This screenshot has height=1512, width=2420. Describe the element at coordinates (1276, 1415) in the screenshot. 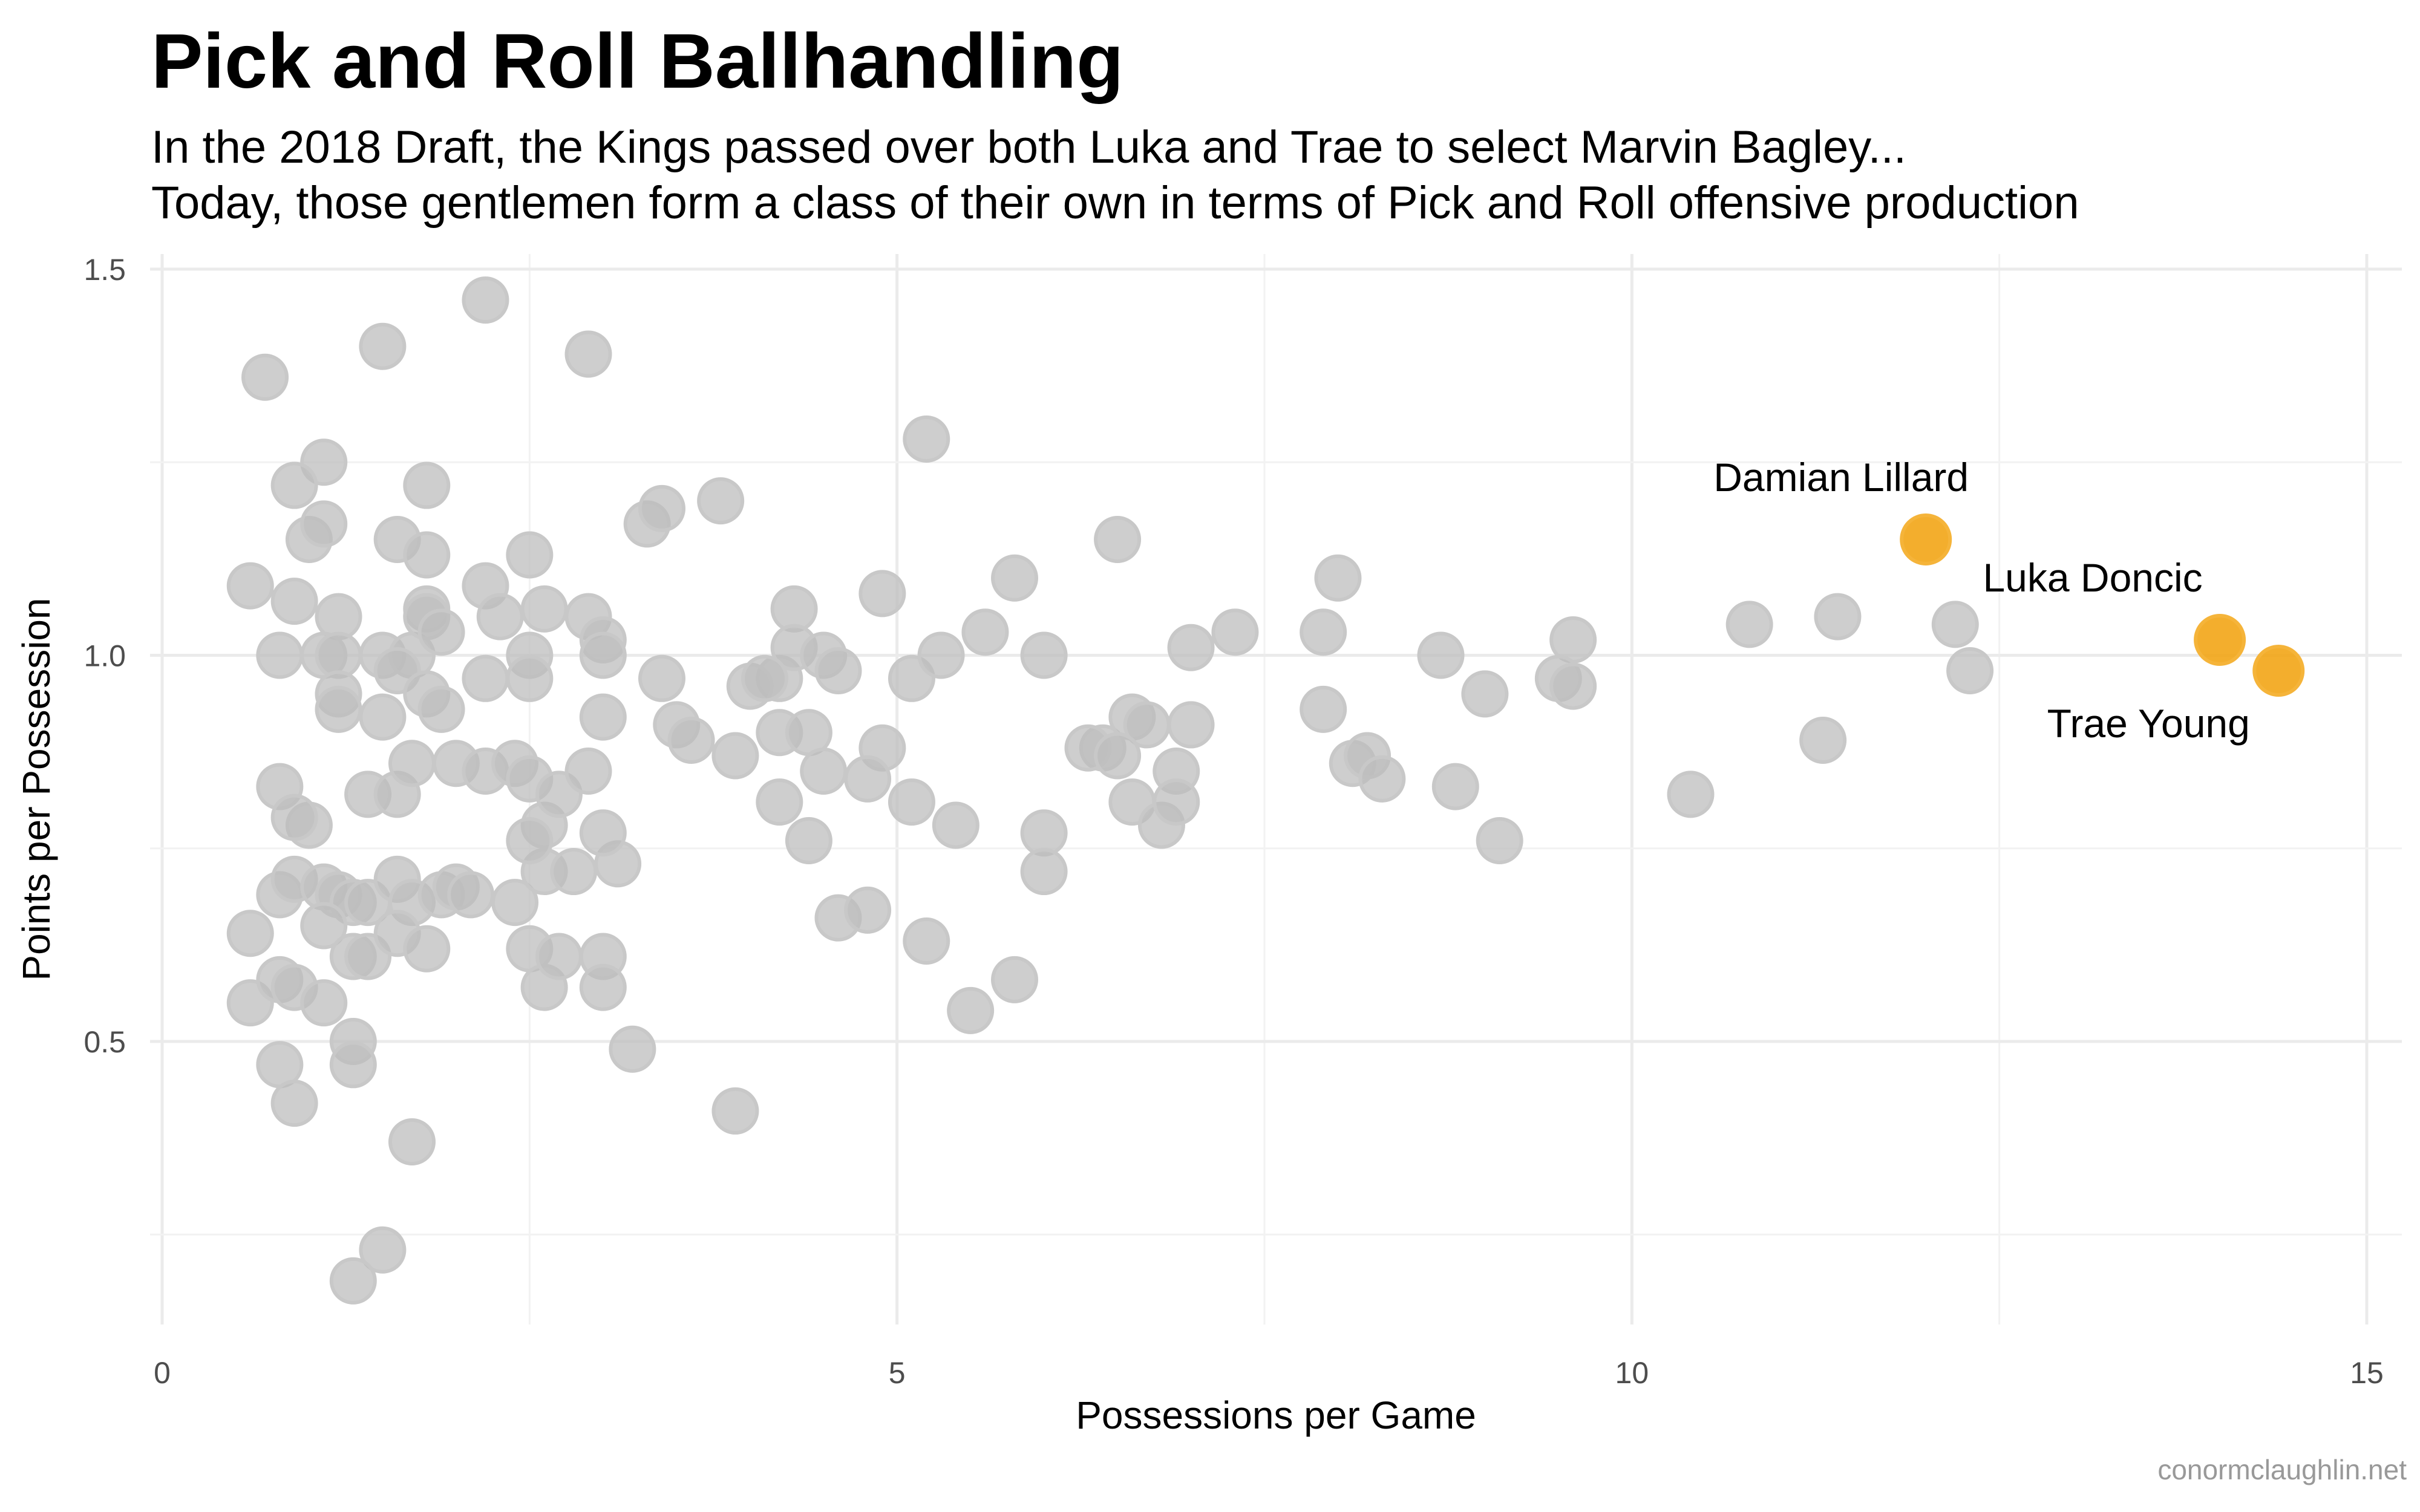

I see `x-axis-title: Possessions per Game` at that location.